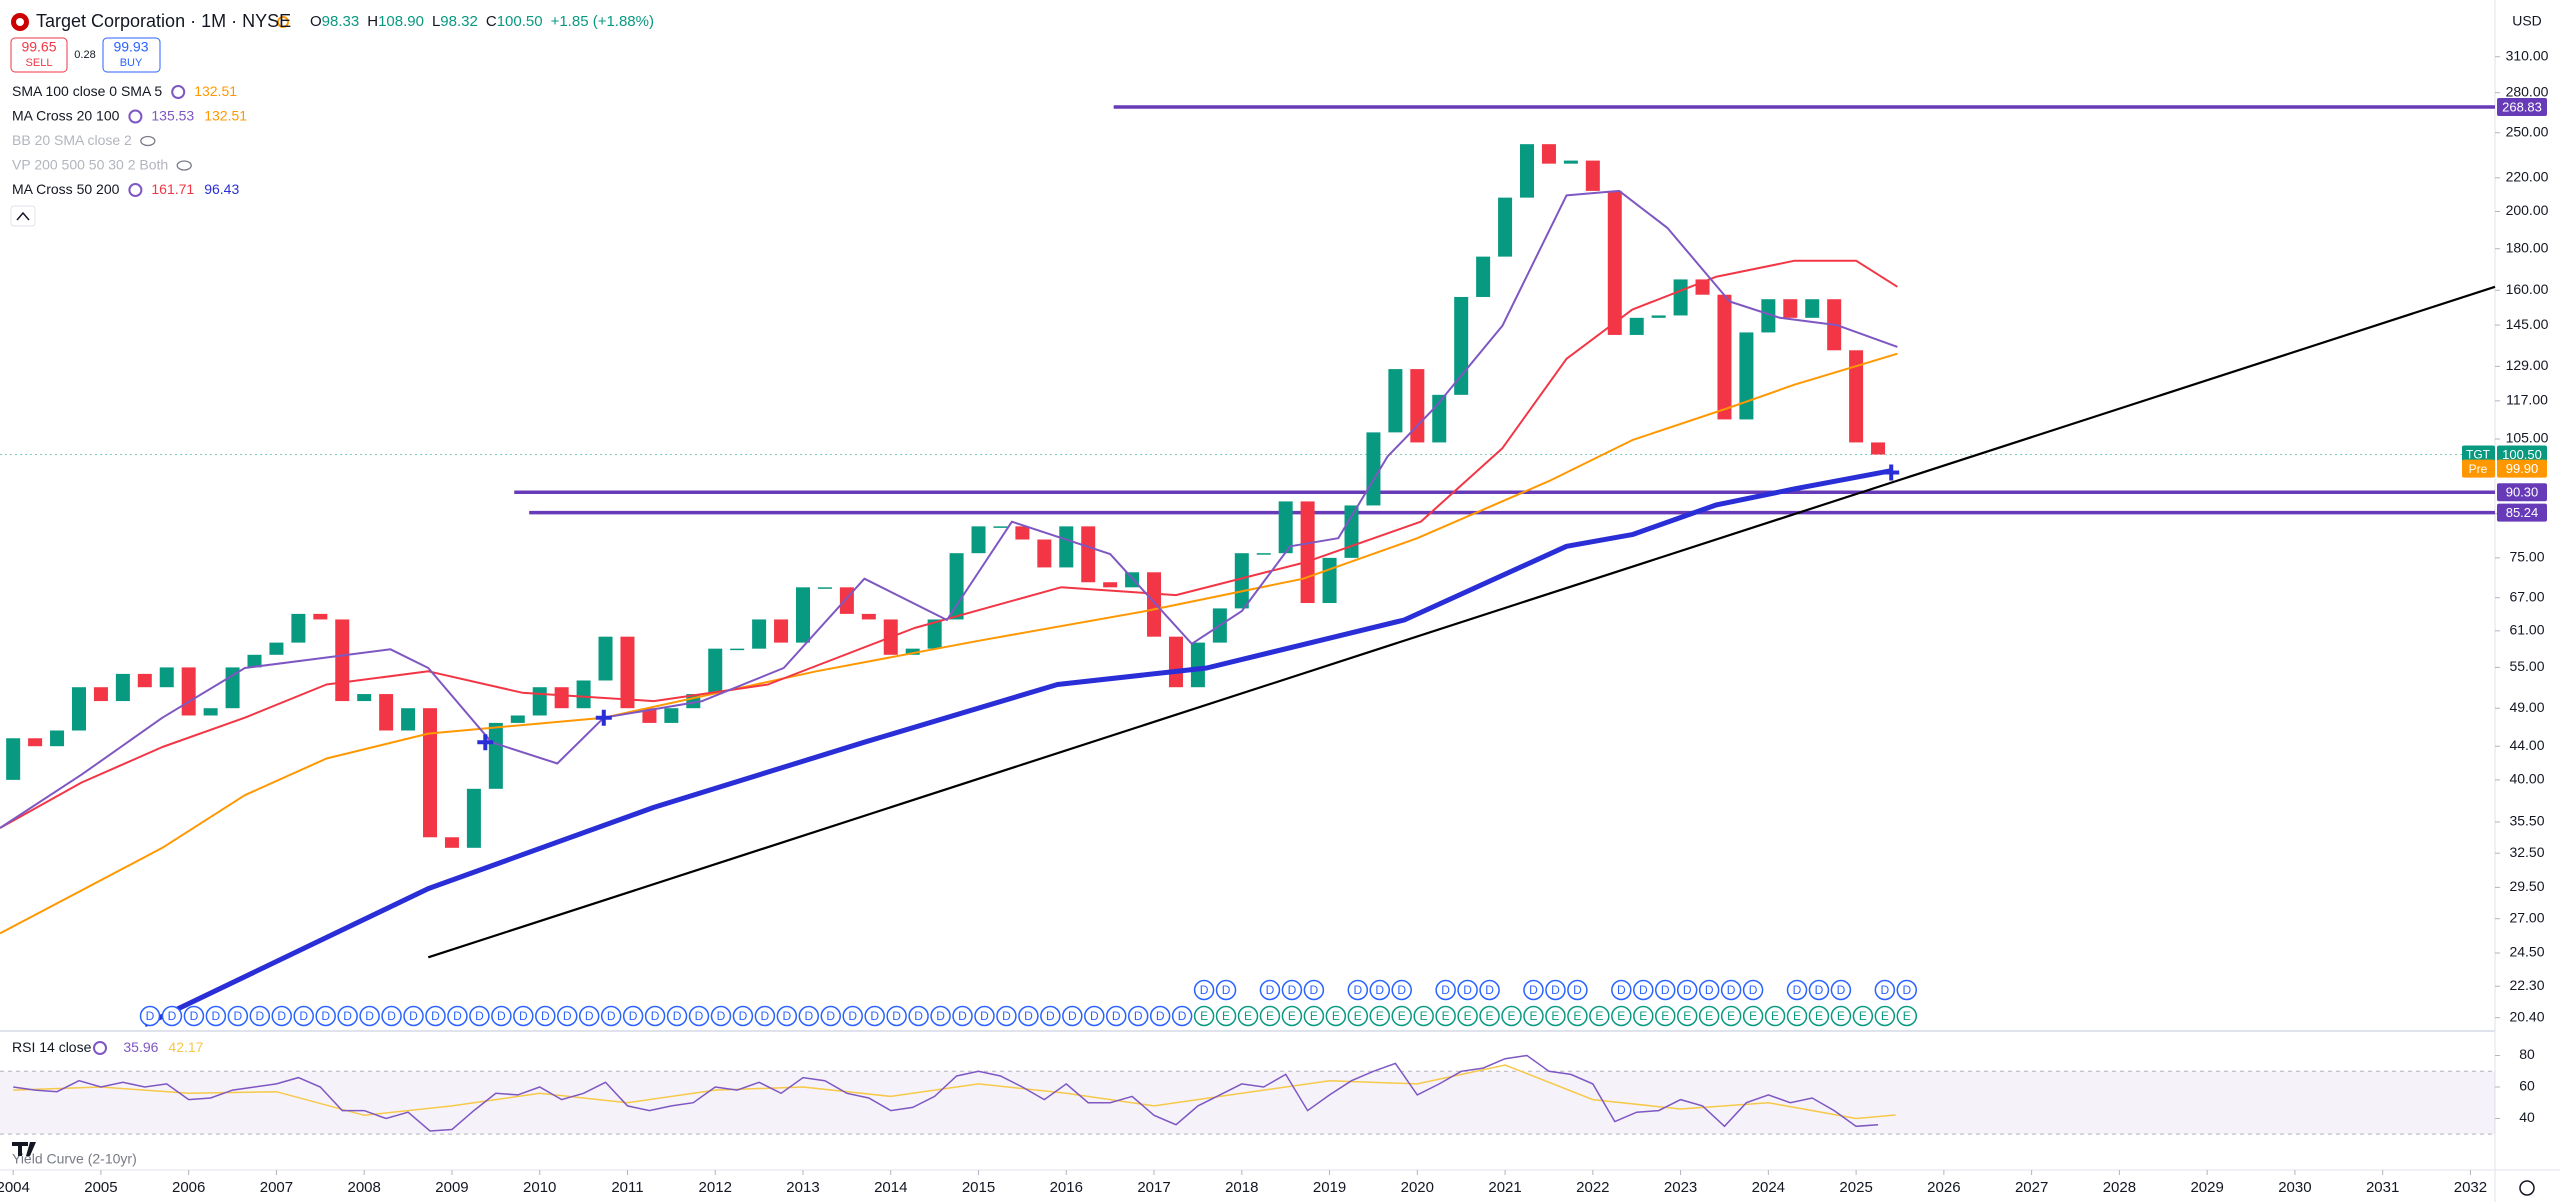  What do you see at coordinates (124, 91) in the screenshot?
I see `indicator-legend: SMA 100 close 0 SMA 5 132.51` at bounding box center [124, 91].